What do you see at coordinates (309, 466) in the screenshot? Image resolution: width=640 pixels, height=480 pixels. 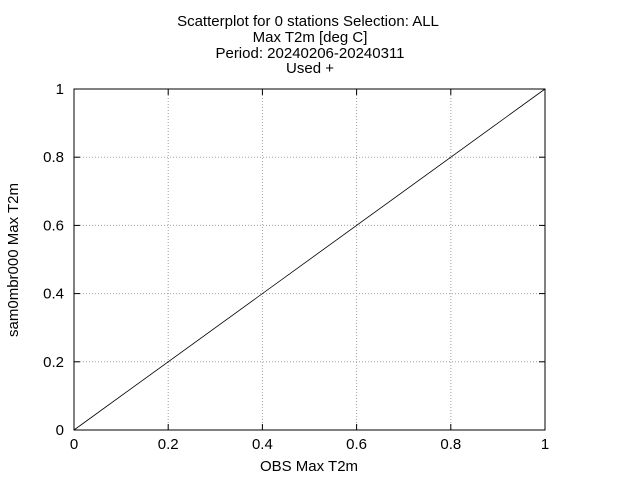 I see `x-axis-label: OBS Max T2m` at bounding box center [309, 466].